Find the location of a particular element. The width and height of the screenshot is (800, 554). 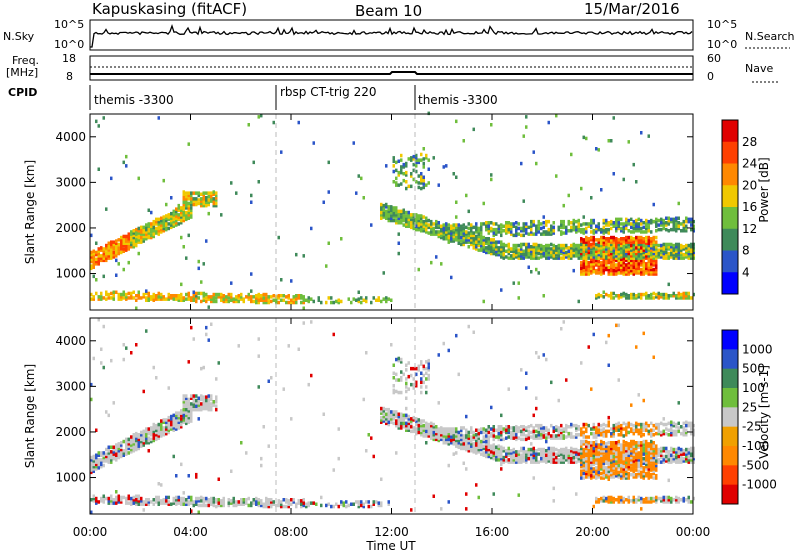

cpid-label: CPID is located at coordinates (22, 92).